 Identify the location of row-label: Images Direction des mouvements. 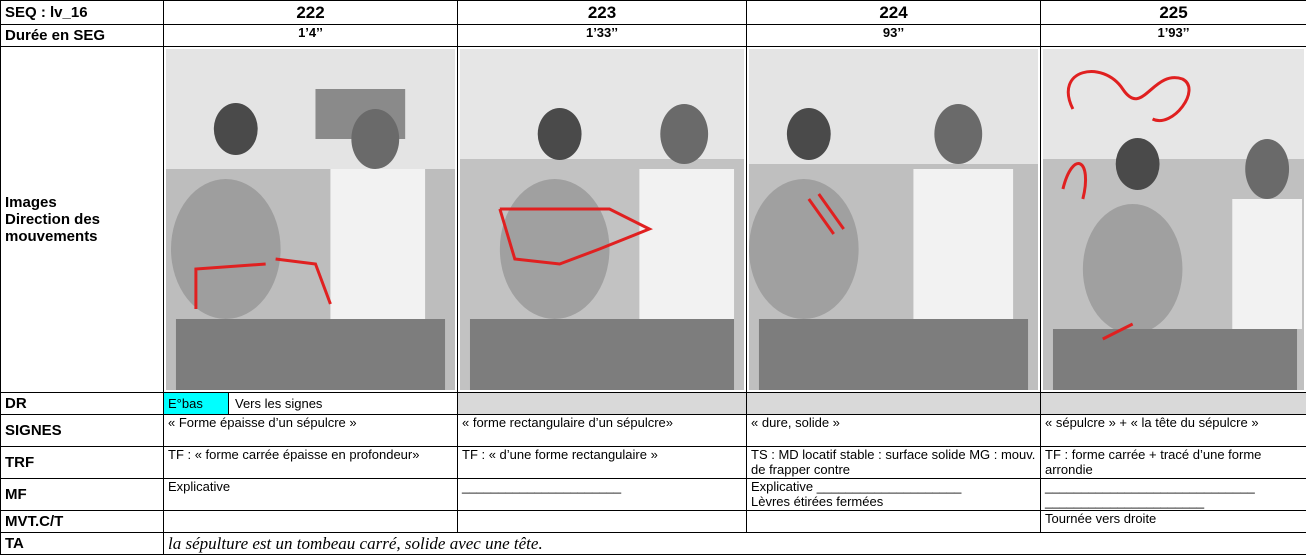
(82, 220).